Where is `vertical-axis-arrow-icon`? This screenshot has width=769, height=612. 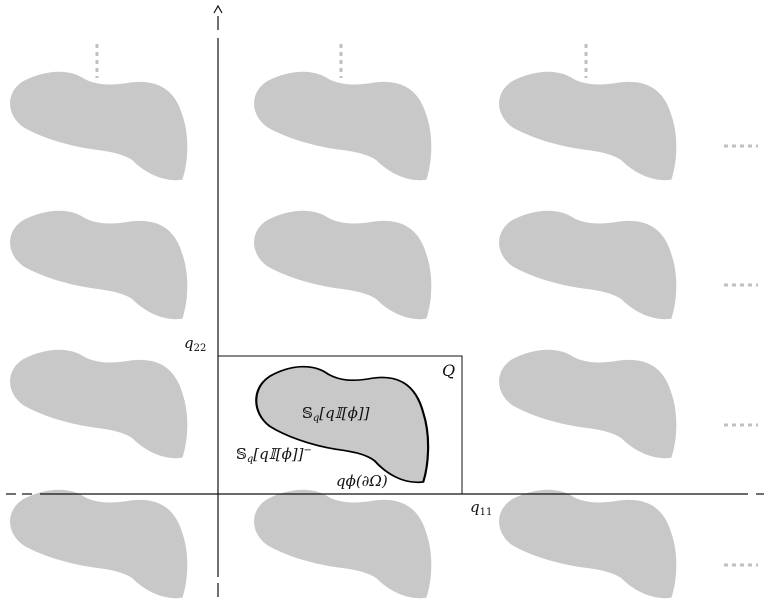
vertical-axis-arrow-icon is located at coordinates (218, 9).